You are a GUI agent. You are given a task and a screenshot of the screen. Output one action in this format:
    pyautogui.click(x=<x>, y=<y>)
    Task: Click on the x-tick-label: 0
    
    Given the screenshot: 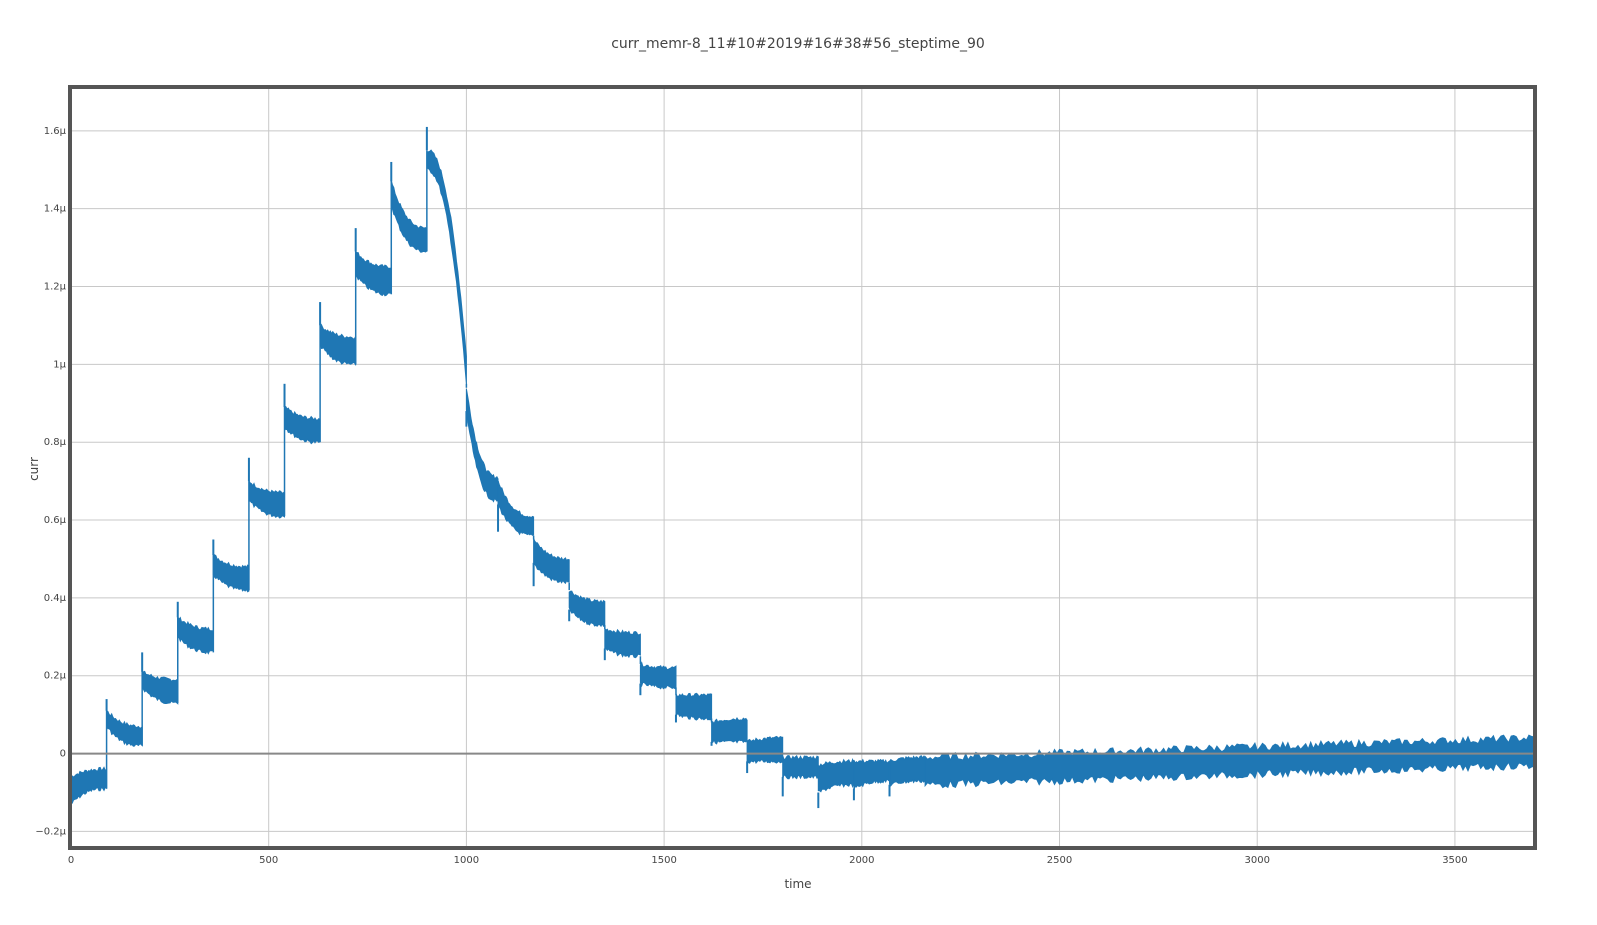 What is the action you would take?
    pyautogui.click(x=71, y=860)
    